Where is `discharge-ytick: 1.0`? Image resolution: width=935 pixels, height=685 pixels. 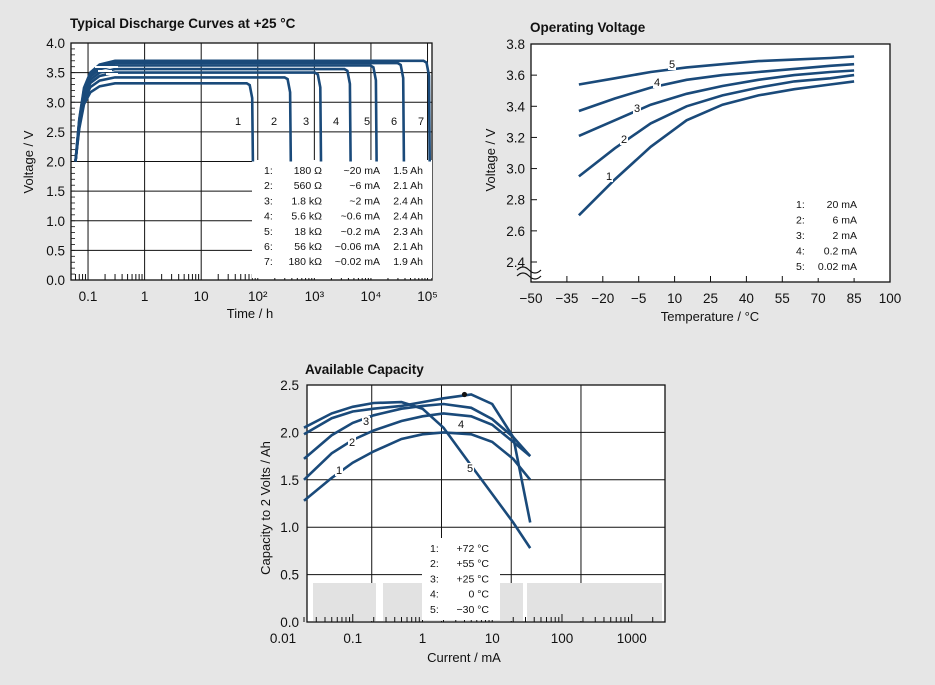 discharge-ytick: 1.0 is located at coordinates (55, 221).